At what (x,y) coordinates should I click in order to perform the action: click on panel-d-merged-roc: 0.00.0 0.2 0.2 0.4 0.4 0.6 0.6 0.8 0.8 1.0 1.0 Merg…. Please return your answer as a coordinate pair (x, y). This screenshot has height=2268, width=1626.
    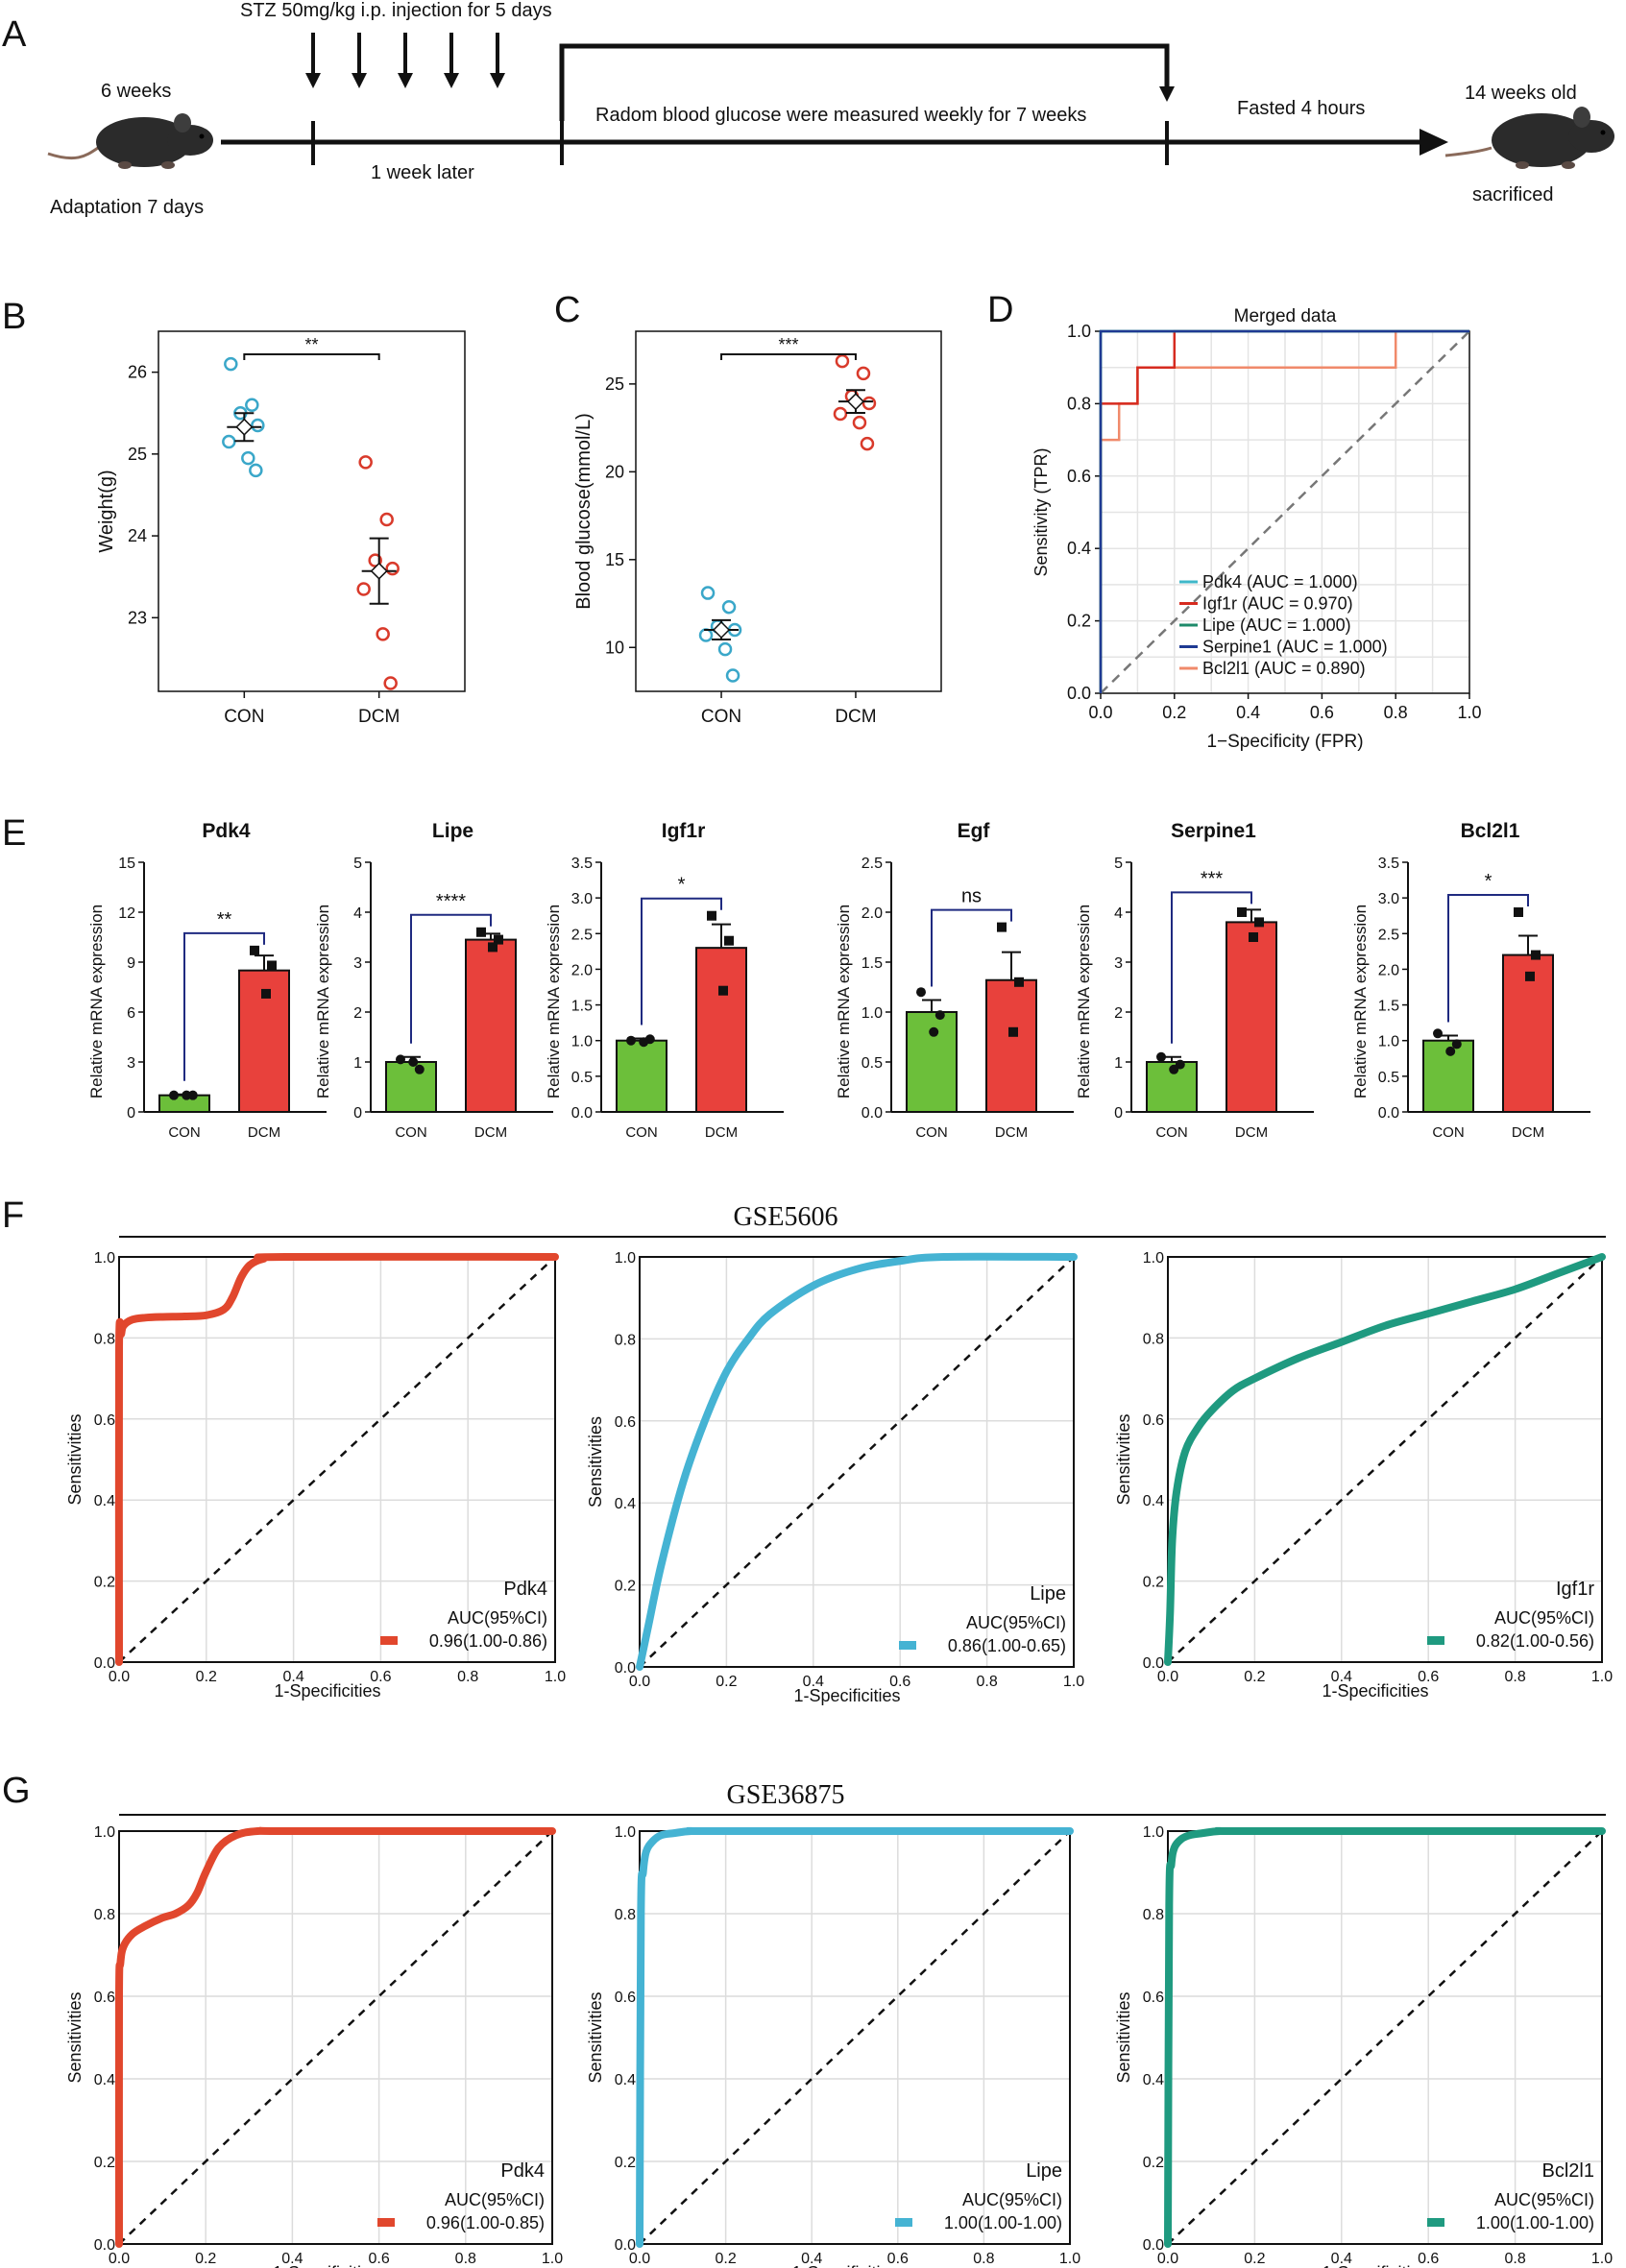
    Looking at the image, I should click on (1256, 529).